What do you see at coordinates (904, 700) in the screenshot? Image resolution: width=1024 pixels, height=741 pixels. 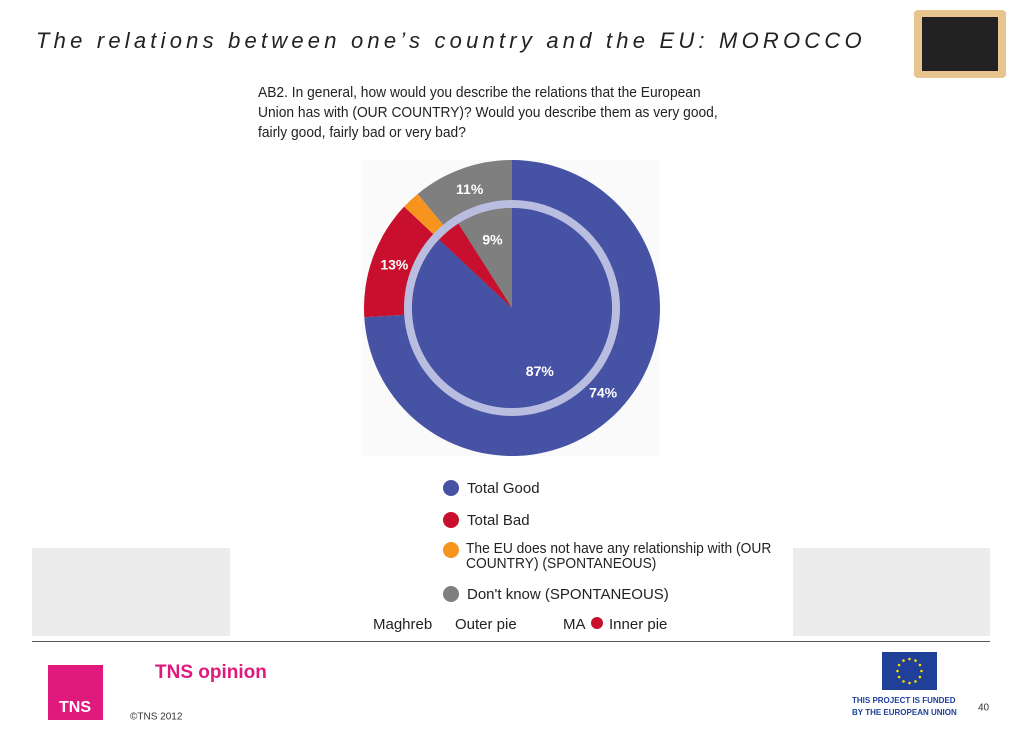 I see `funding-line: THIS PROJECT IS FUNDED` at bounding box center [904, 700].